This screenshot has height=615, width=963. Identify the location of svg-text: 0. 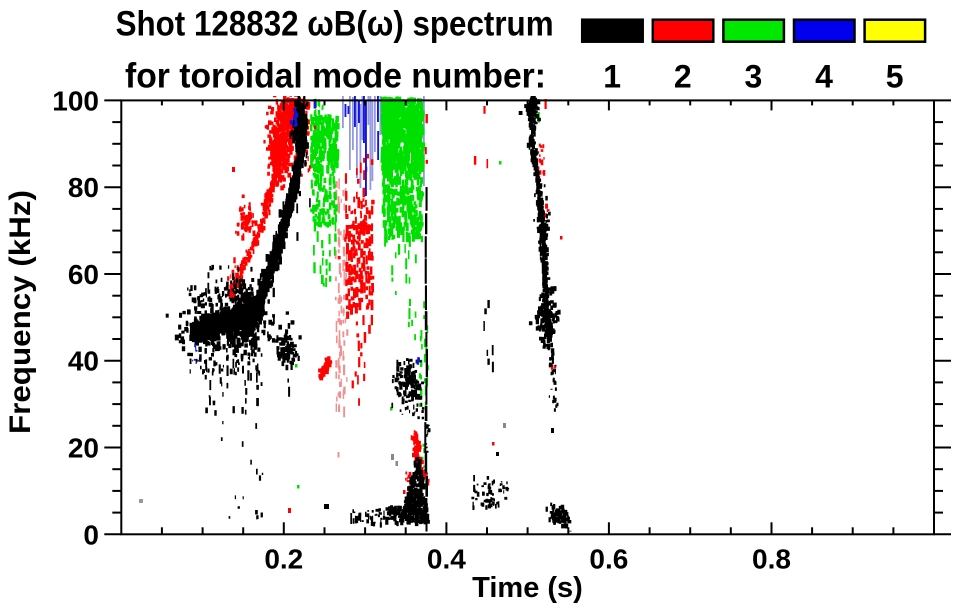
(91, 534).